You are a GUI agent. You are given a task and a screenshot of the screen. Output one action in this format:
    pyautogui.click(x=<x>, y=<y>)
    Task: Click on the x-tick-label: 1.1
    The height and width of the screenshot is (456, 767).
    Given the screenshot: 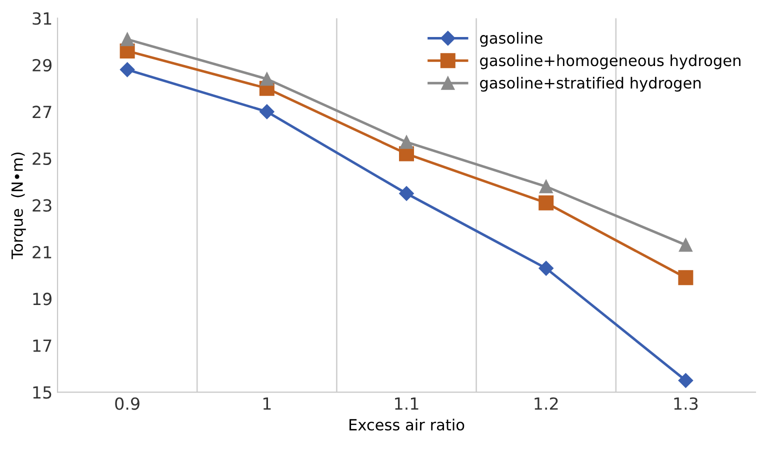 What is the action you would take?
    pyautogui.click(x=406, y=404)
    